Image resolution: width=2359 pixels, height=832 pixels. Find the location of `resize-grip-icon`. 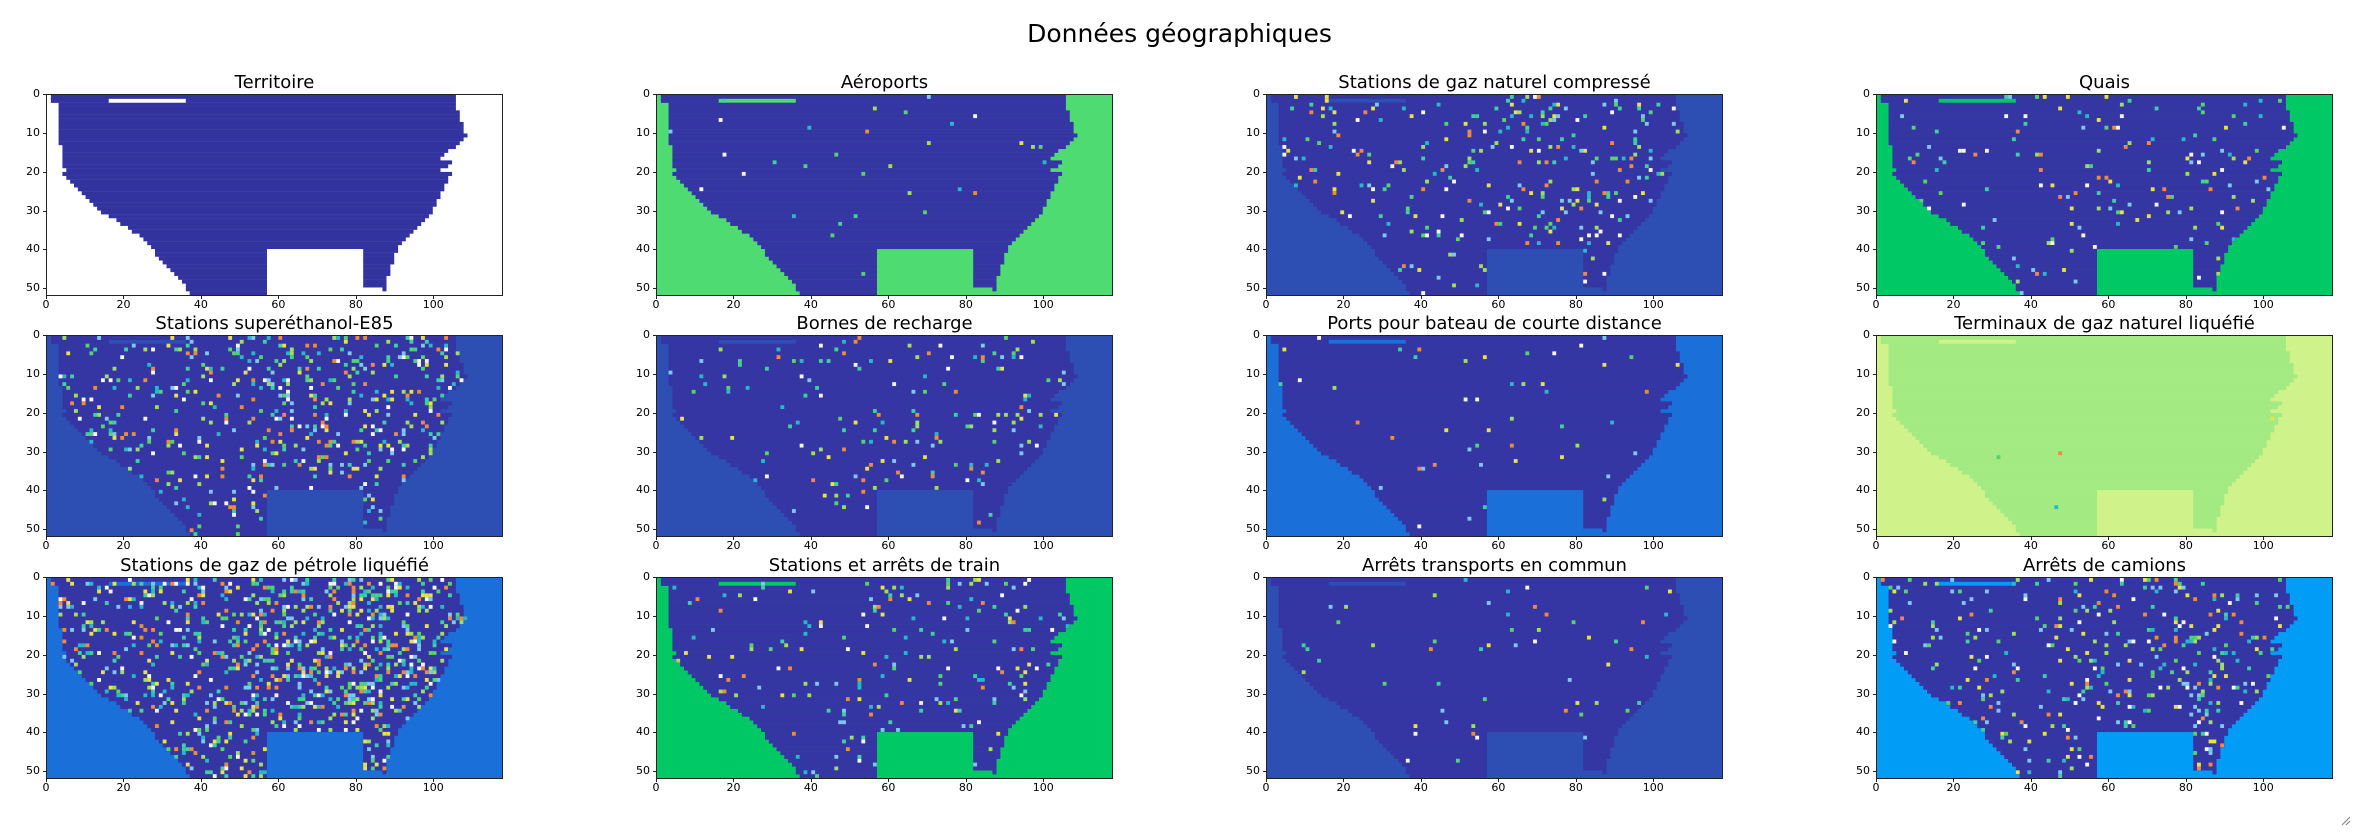

resize-grip-icon is located at coordinates (2346, 821).